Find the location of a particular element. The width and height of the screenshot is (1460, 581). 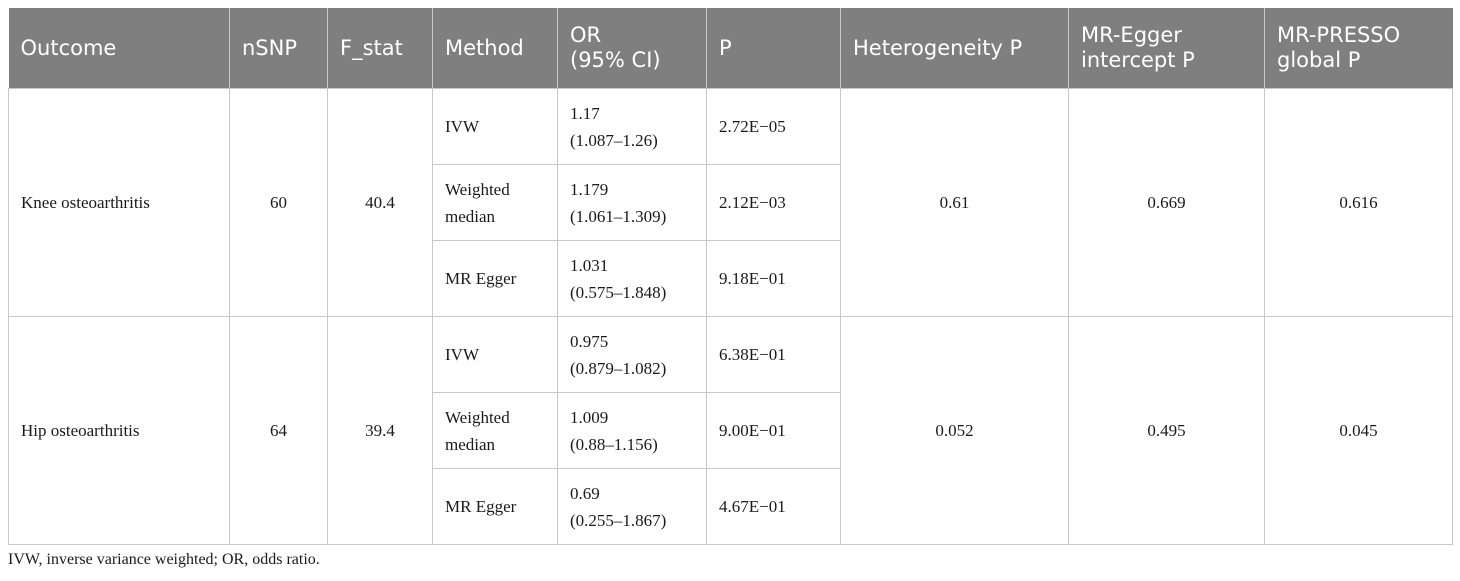

nsnp-cell: 60 is located at coordinates (278, 202).